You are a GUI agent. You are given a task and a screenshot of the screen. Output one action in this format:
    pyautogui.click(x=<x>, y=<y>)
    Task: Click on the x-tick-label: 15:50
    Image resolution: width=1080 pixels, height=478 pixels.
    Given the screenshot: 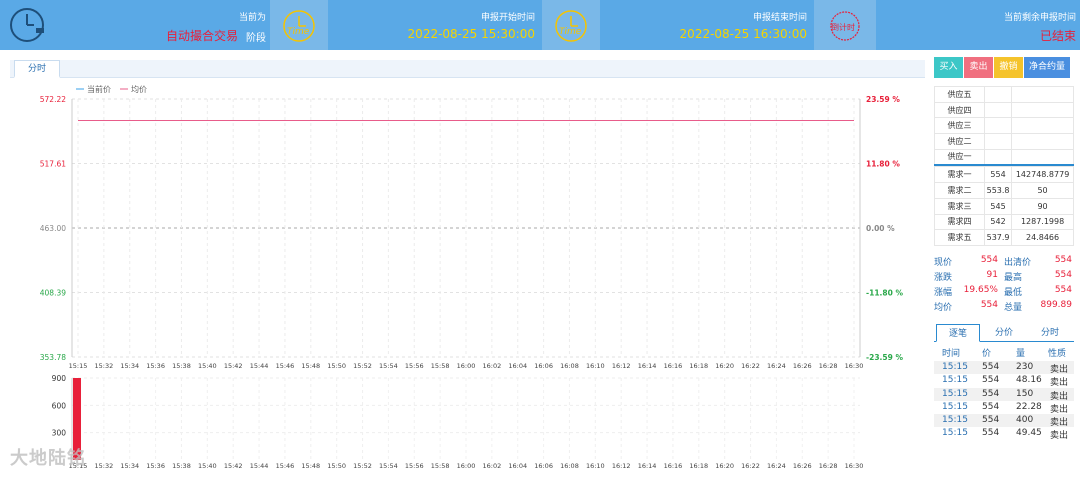 What is the action you would take?
    pyautogui.click(x=336, y=366)
    